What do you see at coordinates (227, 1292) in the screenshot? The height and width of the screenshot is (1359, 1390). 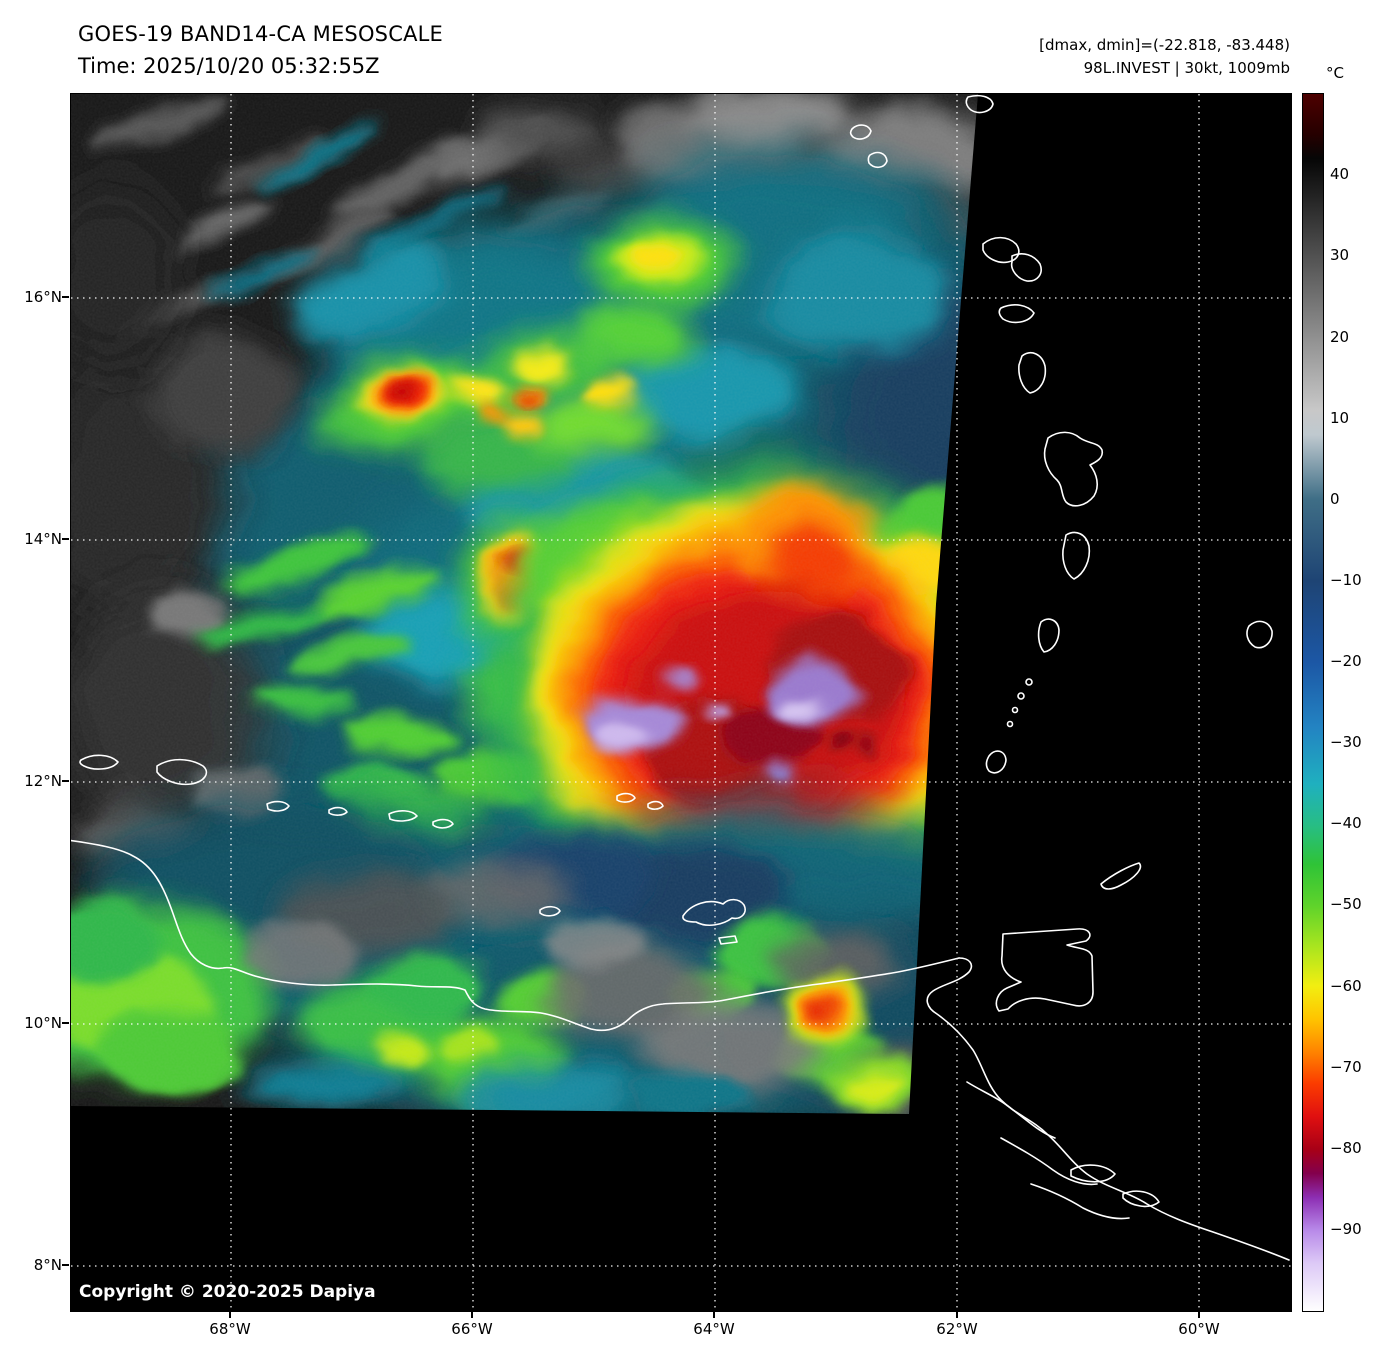 I see `copyright-text: Copyright © 2020-2025 Dapiya` at bounding box center [227, 1292].